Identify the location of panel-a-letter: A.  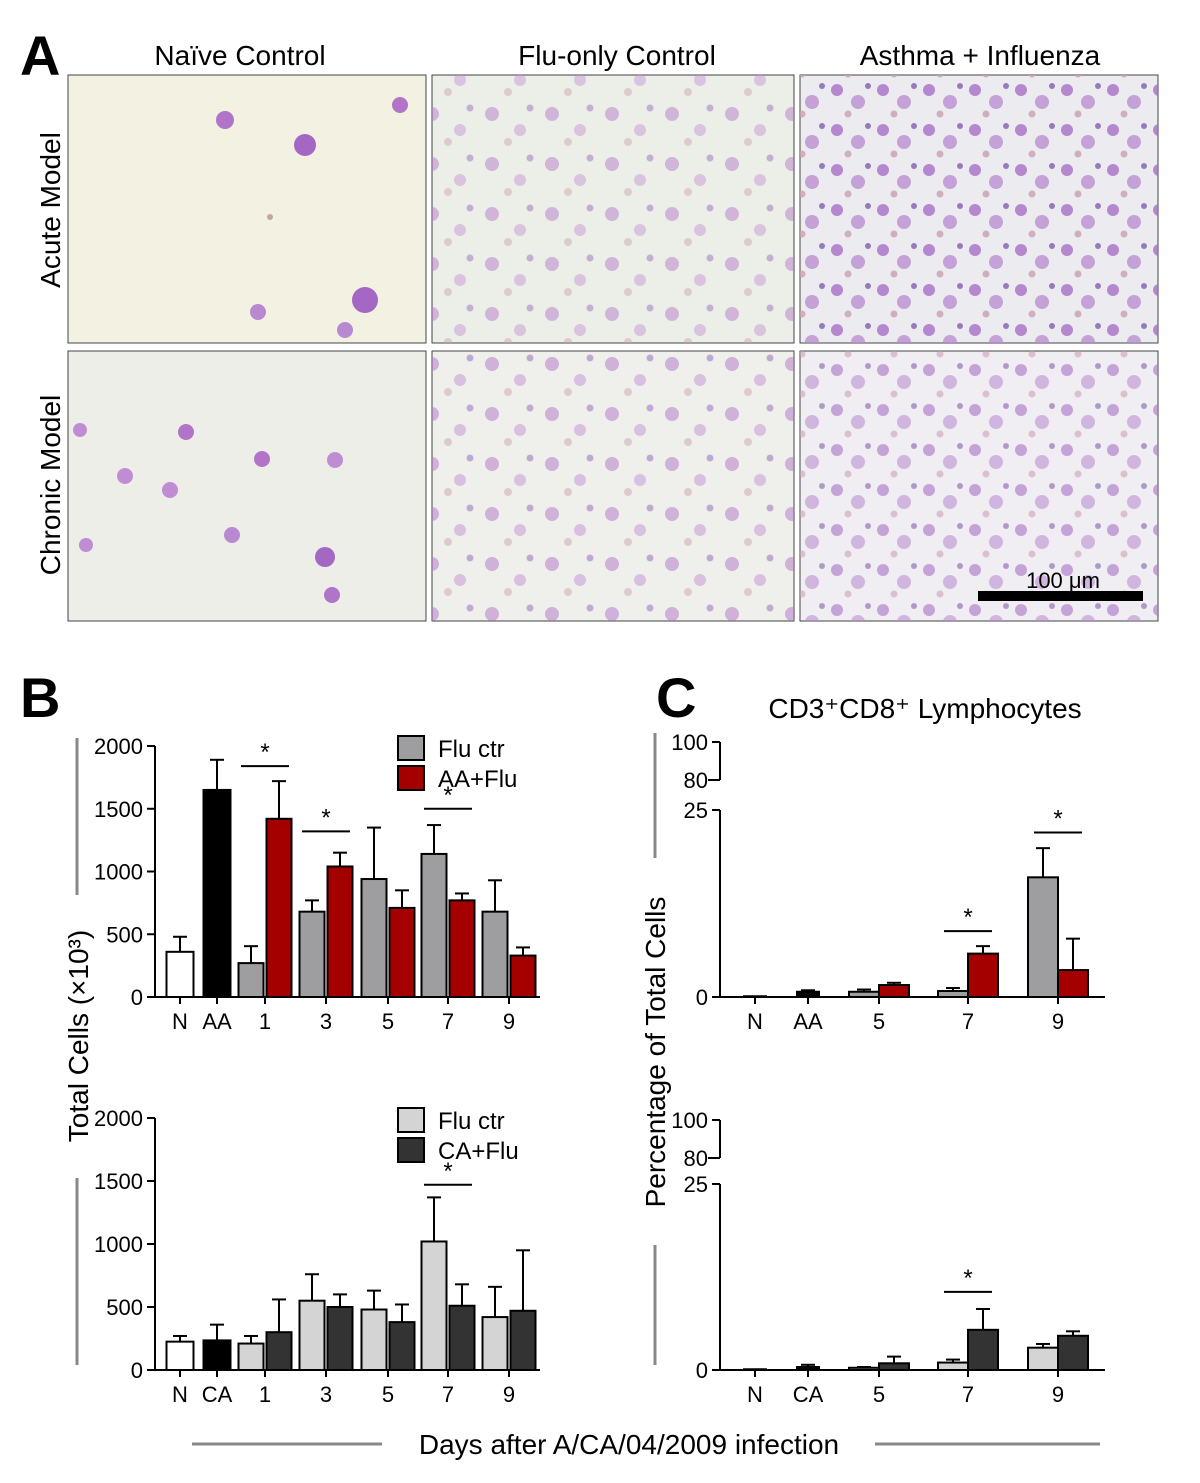
(40, 55).